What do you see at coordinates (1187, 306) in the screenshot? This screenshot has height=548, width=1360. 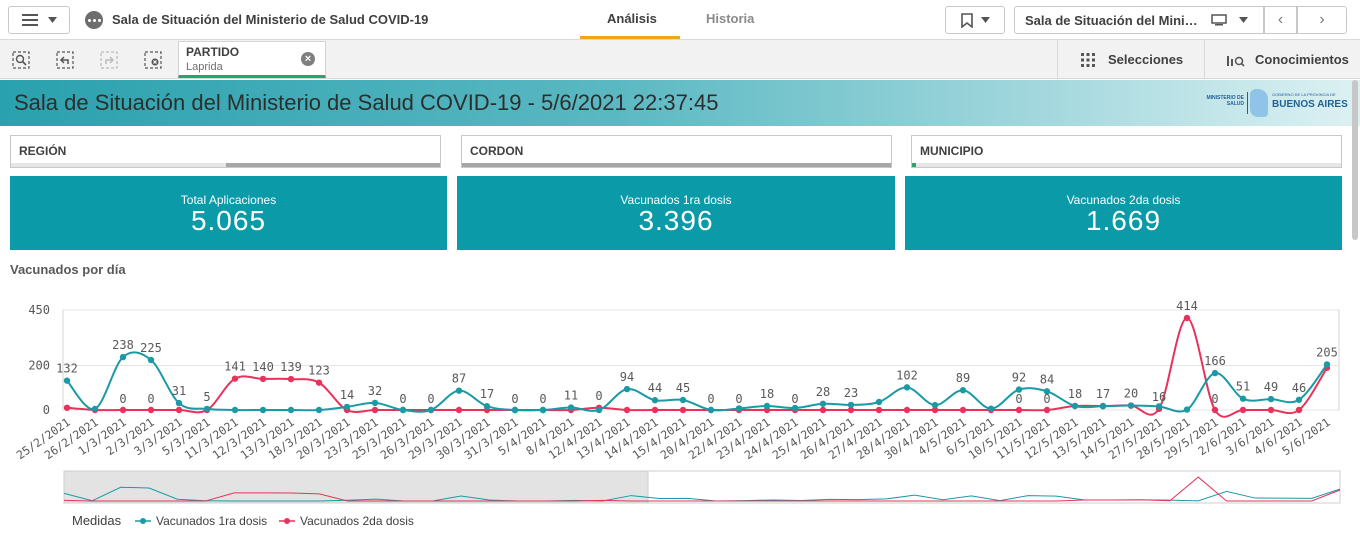 I see `data-label: 414` at bounding box center [1187, 306].